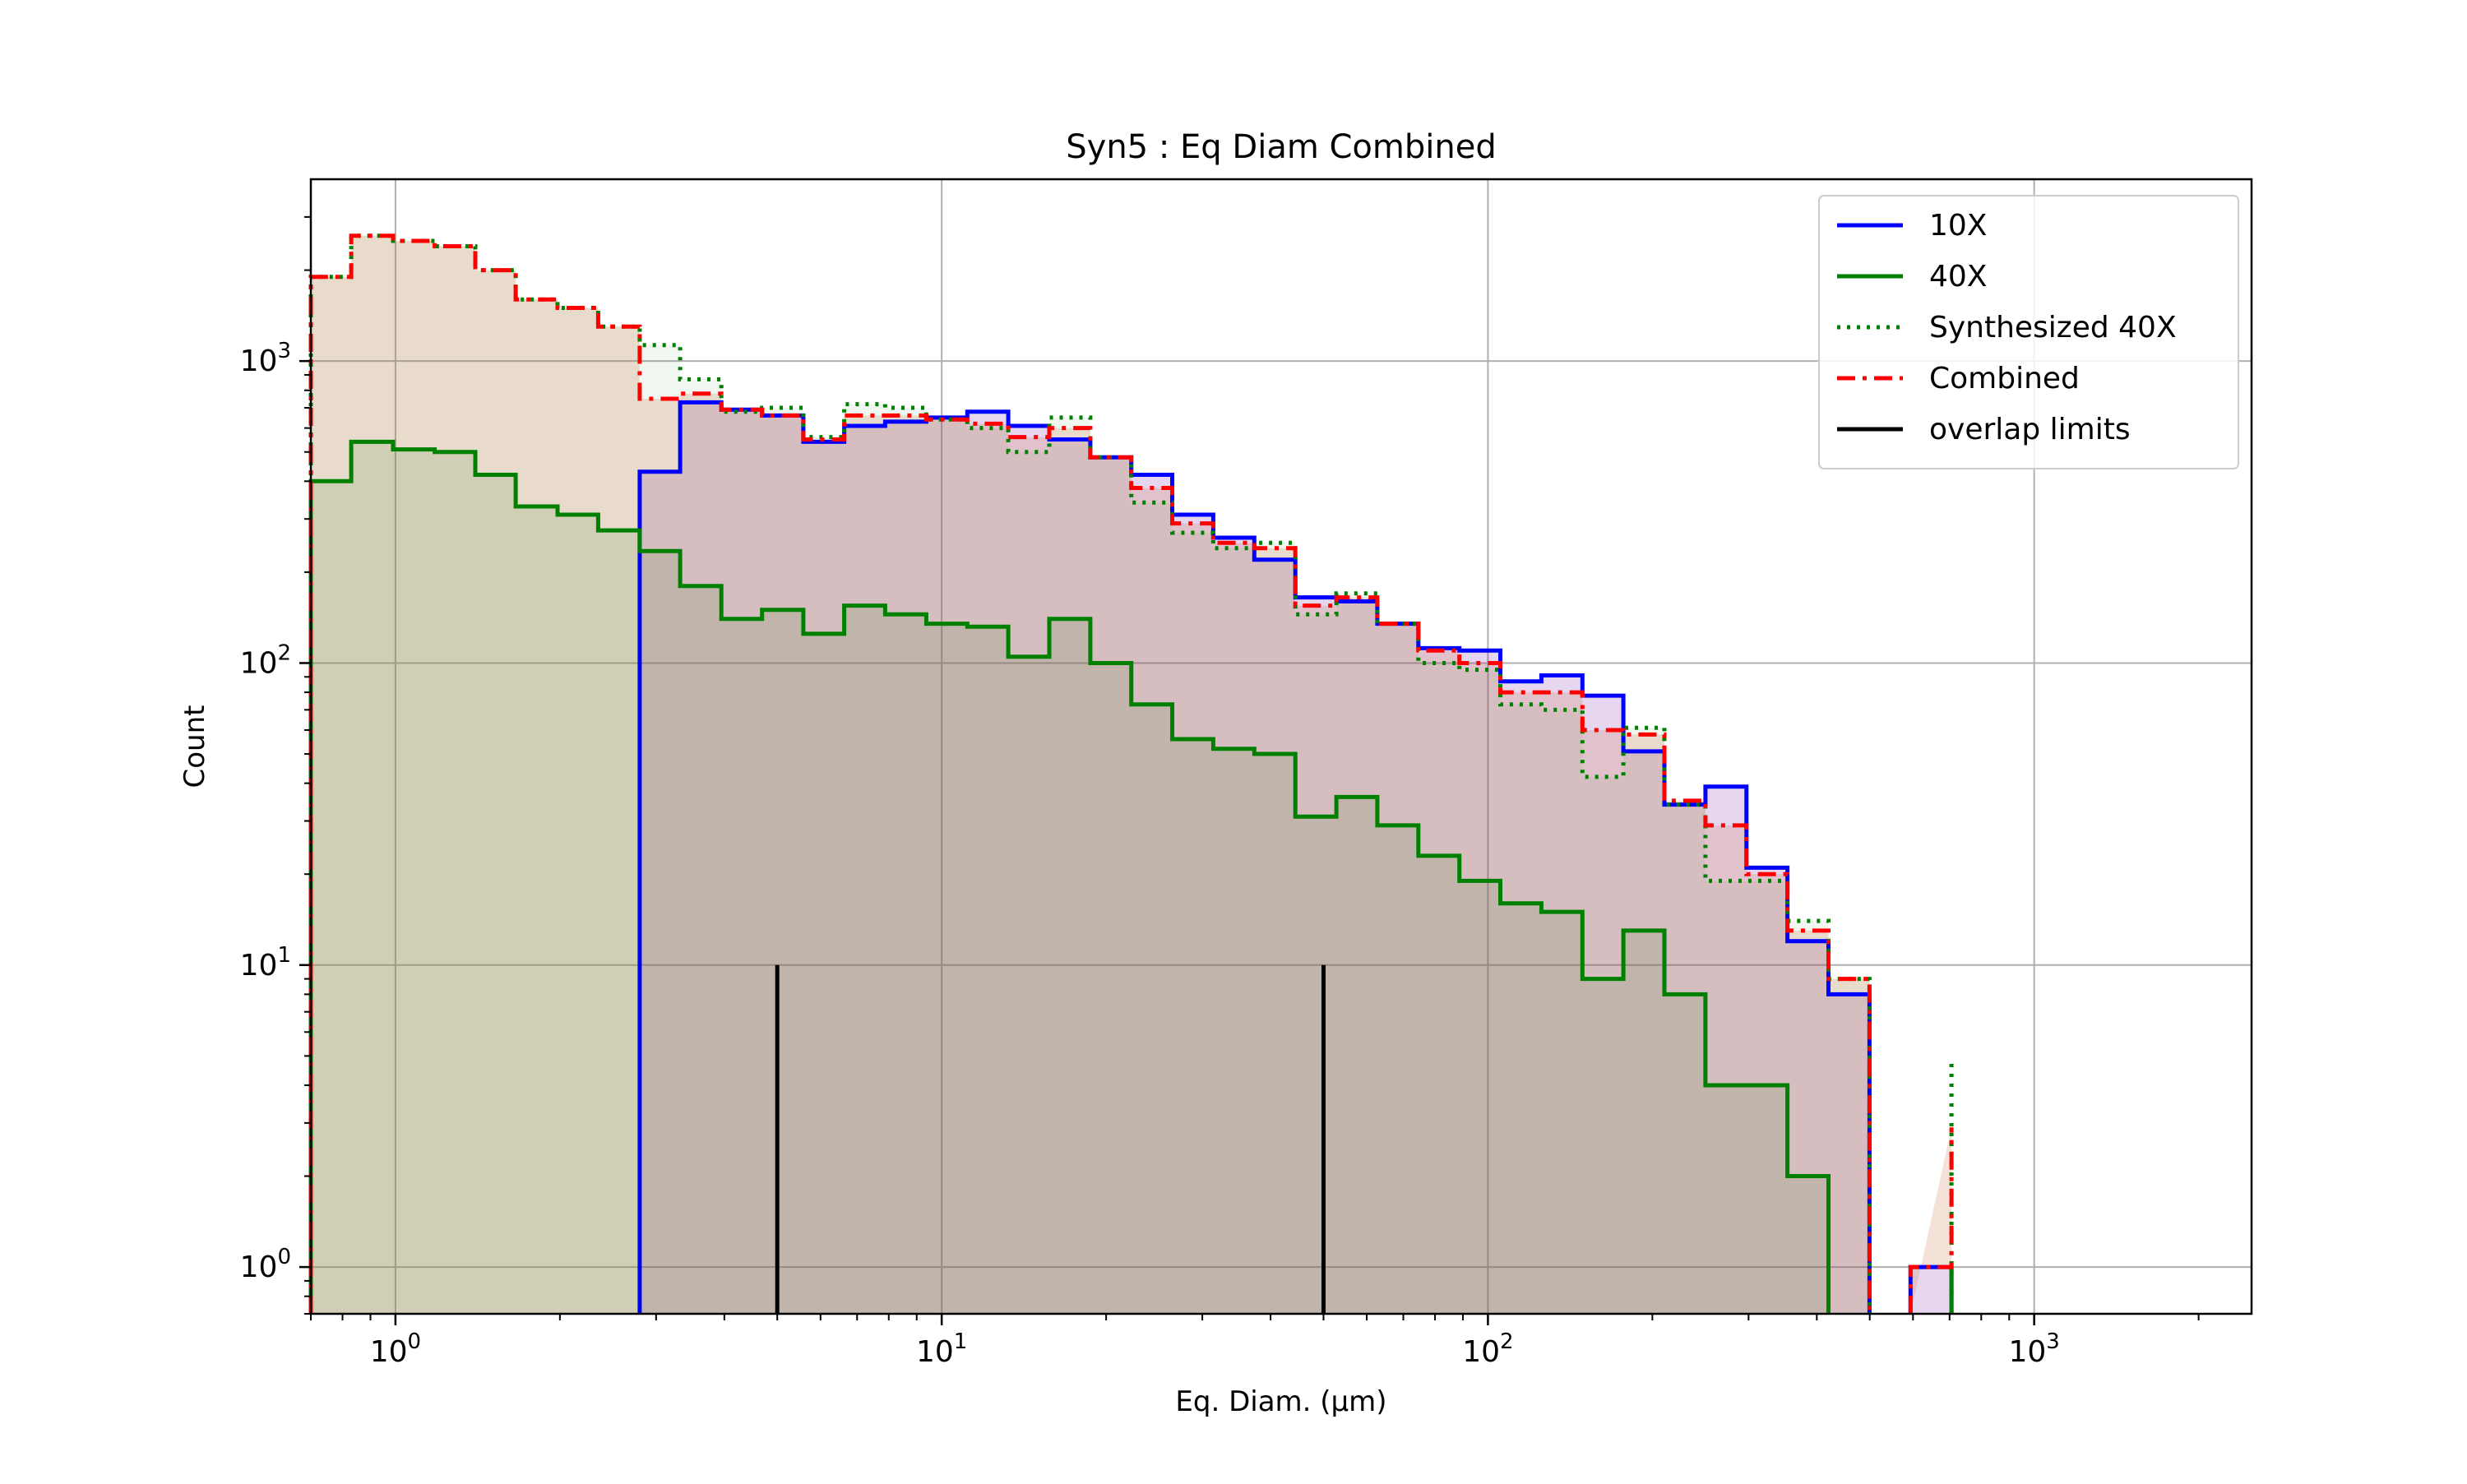  What do you see at coordinates (1958, 277) in the screenshot?
I see `legend-label: 40X` at bounding box center [1958, 277].